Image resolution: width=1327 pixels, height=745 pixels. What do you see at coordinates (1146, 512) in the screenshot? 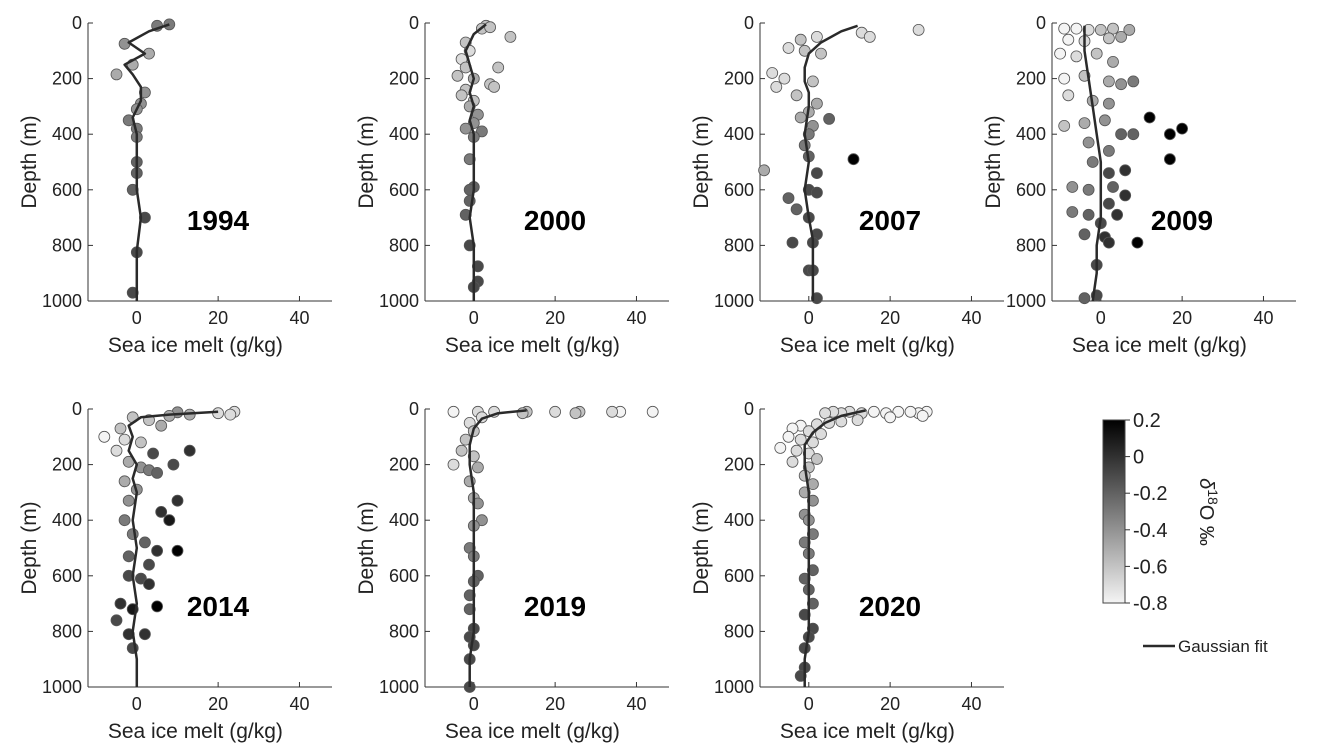
I see `colorbar-ticks: 0.2 0 -0.2 -0.4 -0.6 -0.8` at bounding box center [1146, 512].